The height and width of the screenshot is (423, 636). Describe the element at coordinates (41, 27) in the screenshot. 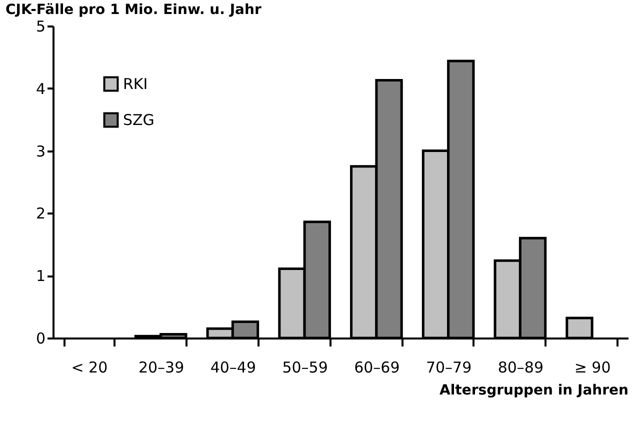

I see `y-tick-label: 5` at that location.